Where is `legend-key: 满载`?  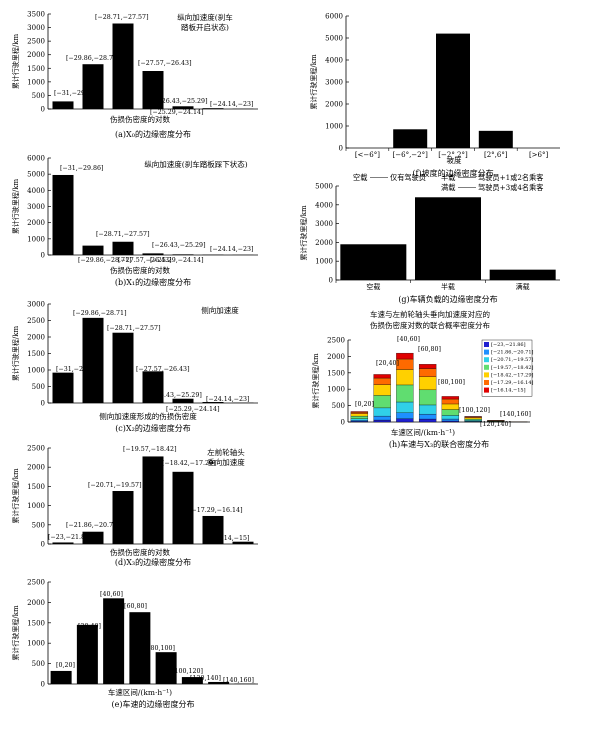
legend-key: 满载 is located at coordinates (448, 187).